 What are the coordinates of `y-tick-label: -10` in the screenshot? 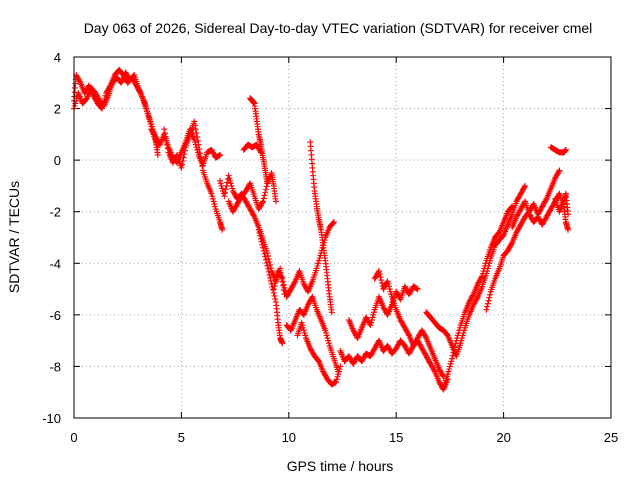 It's located at (51, 418).